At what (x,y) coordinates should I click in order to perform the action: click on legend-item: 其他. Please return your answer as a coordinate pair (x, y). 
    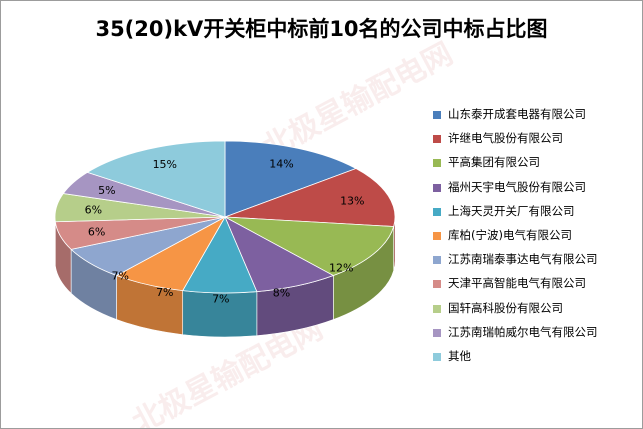
    Looking at the image, I should click on (535, 359).